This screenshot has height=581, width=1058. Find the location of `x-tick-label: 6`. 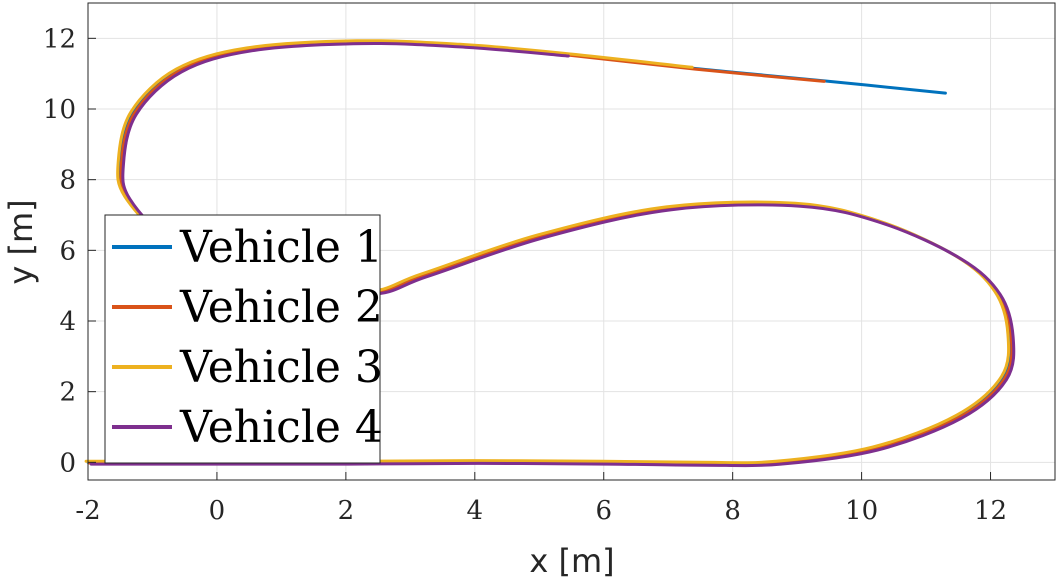

x-tick-label: 6 is located at coordinates (603, 511).